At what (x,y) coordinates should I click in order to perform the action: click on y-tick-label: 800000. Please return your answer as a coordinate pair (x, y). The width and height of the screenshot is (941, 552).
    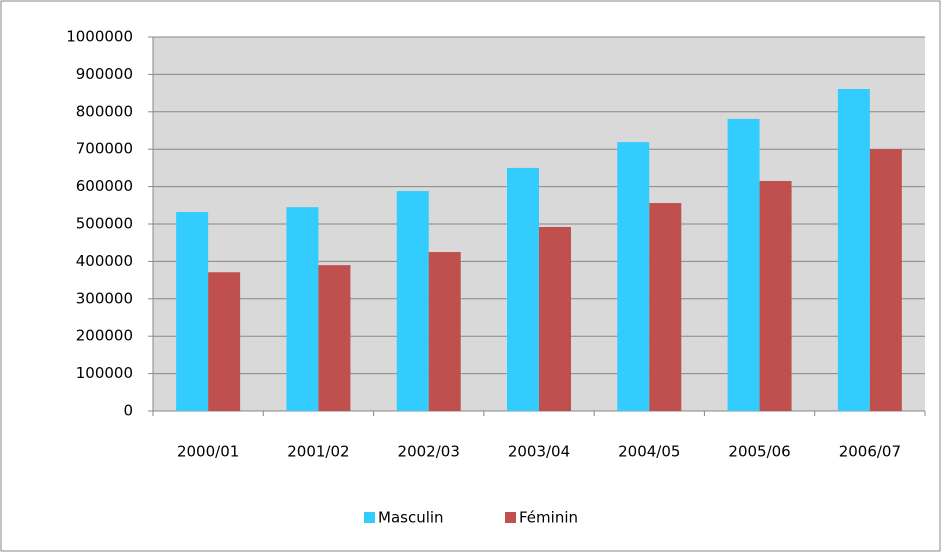
    Looking at the image, I should click on (104, 111).